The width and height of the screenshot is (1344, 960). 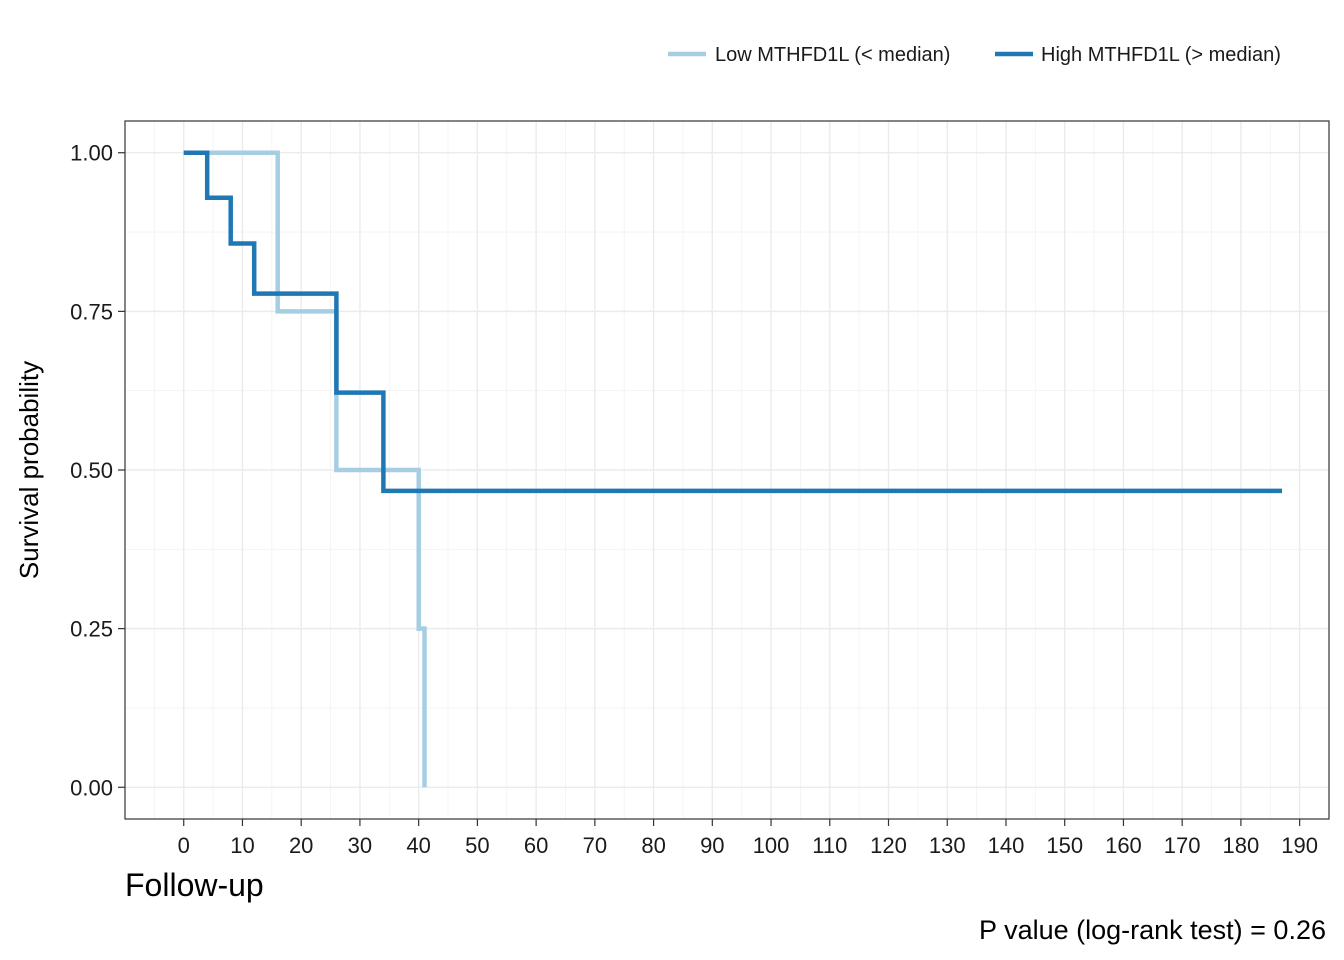 What do you see at coordinates (184, 845) in the screenshot?
I see `x-tick-label: 0` at bounding box center [184, 845].